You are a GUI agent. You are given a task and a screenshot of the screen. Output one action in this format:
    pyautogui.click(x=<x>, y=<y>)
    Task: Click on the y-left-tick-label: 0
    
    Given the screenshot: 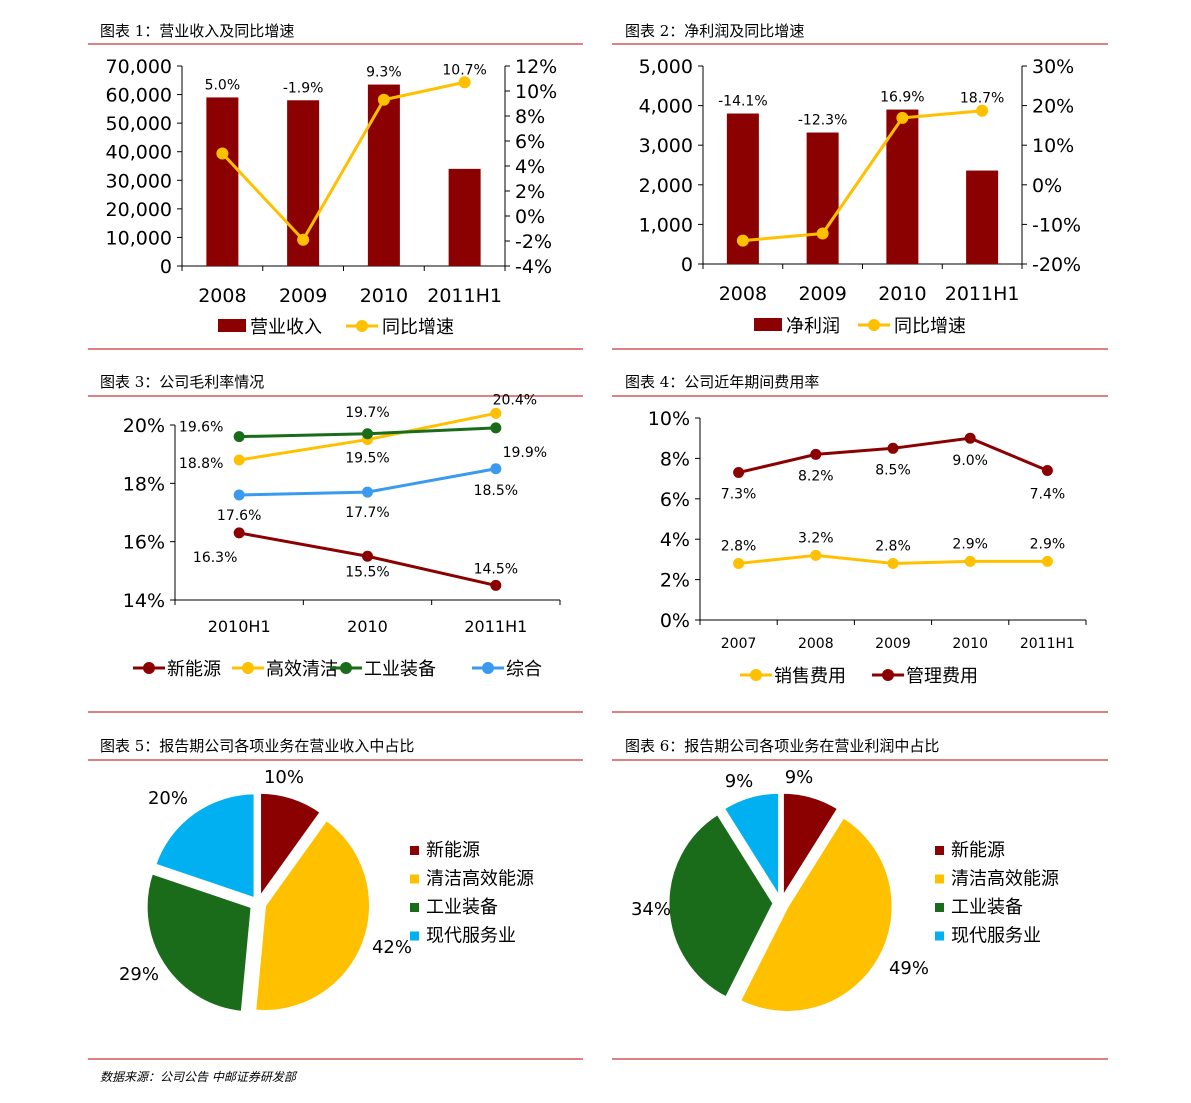 What is the action you would take?
    pyautogui.click(x=687, y=265)
    